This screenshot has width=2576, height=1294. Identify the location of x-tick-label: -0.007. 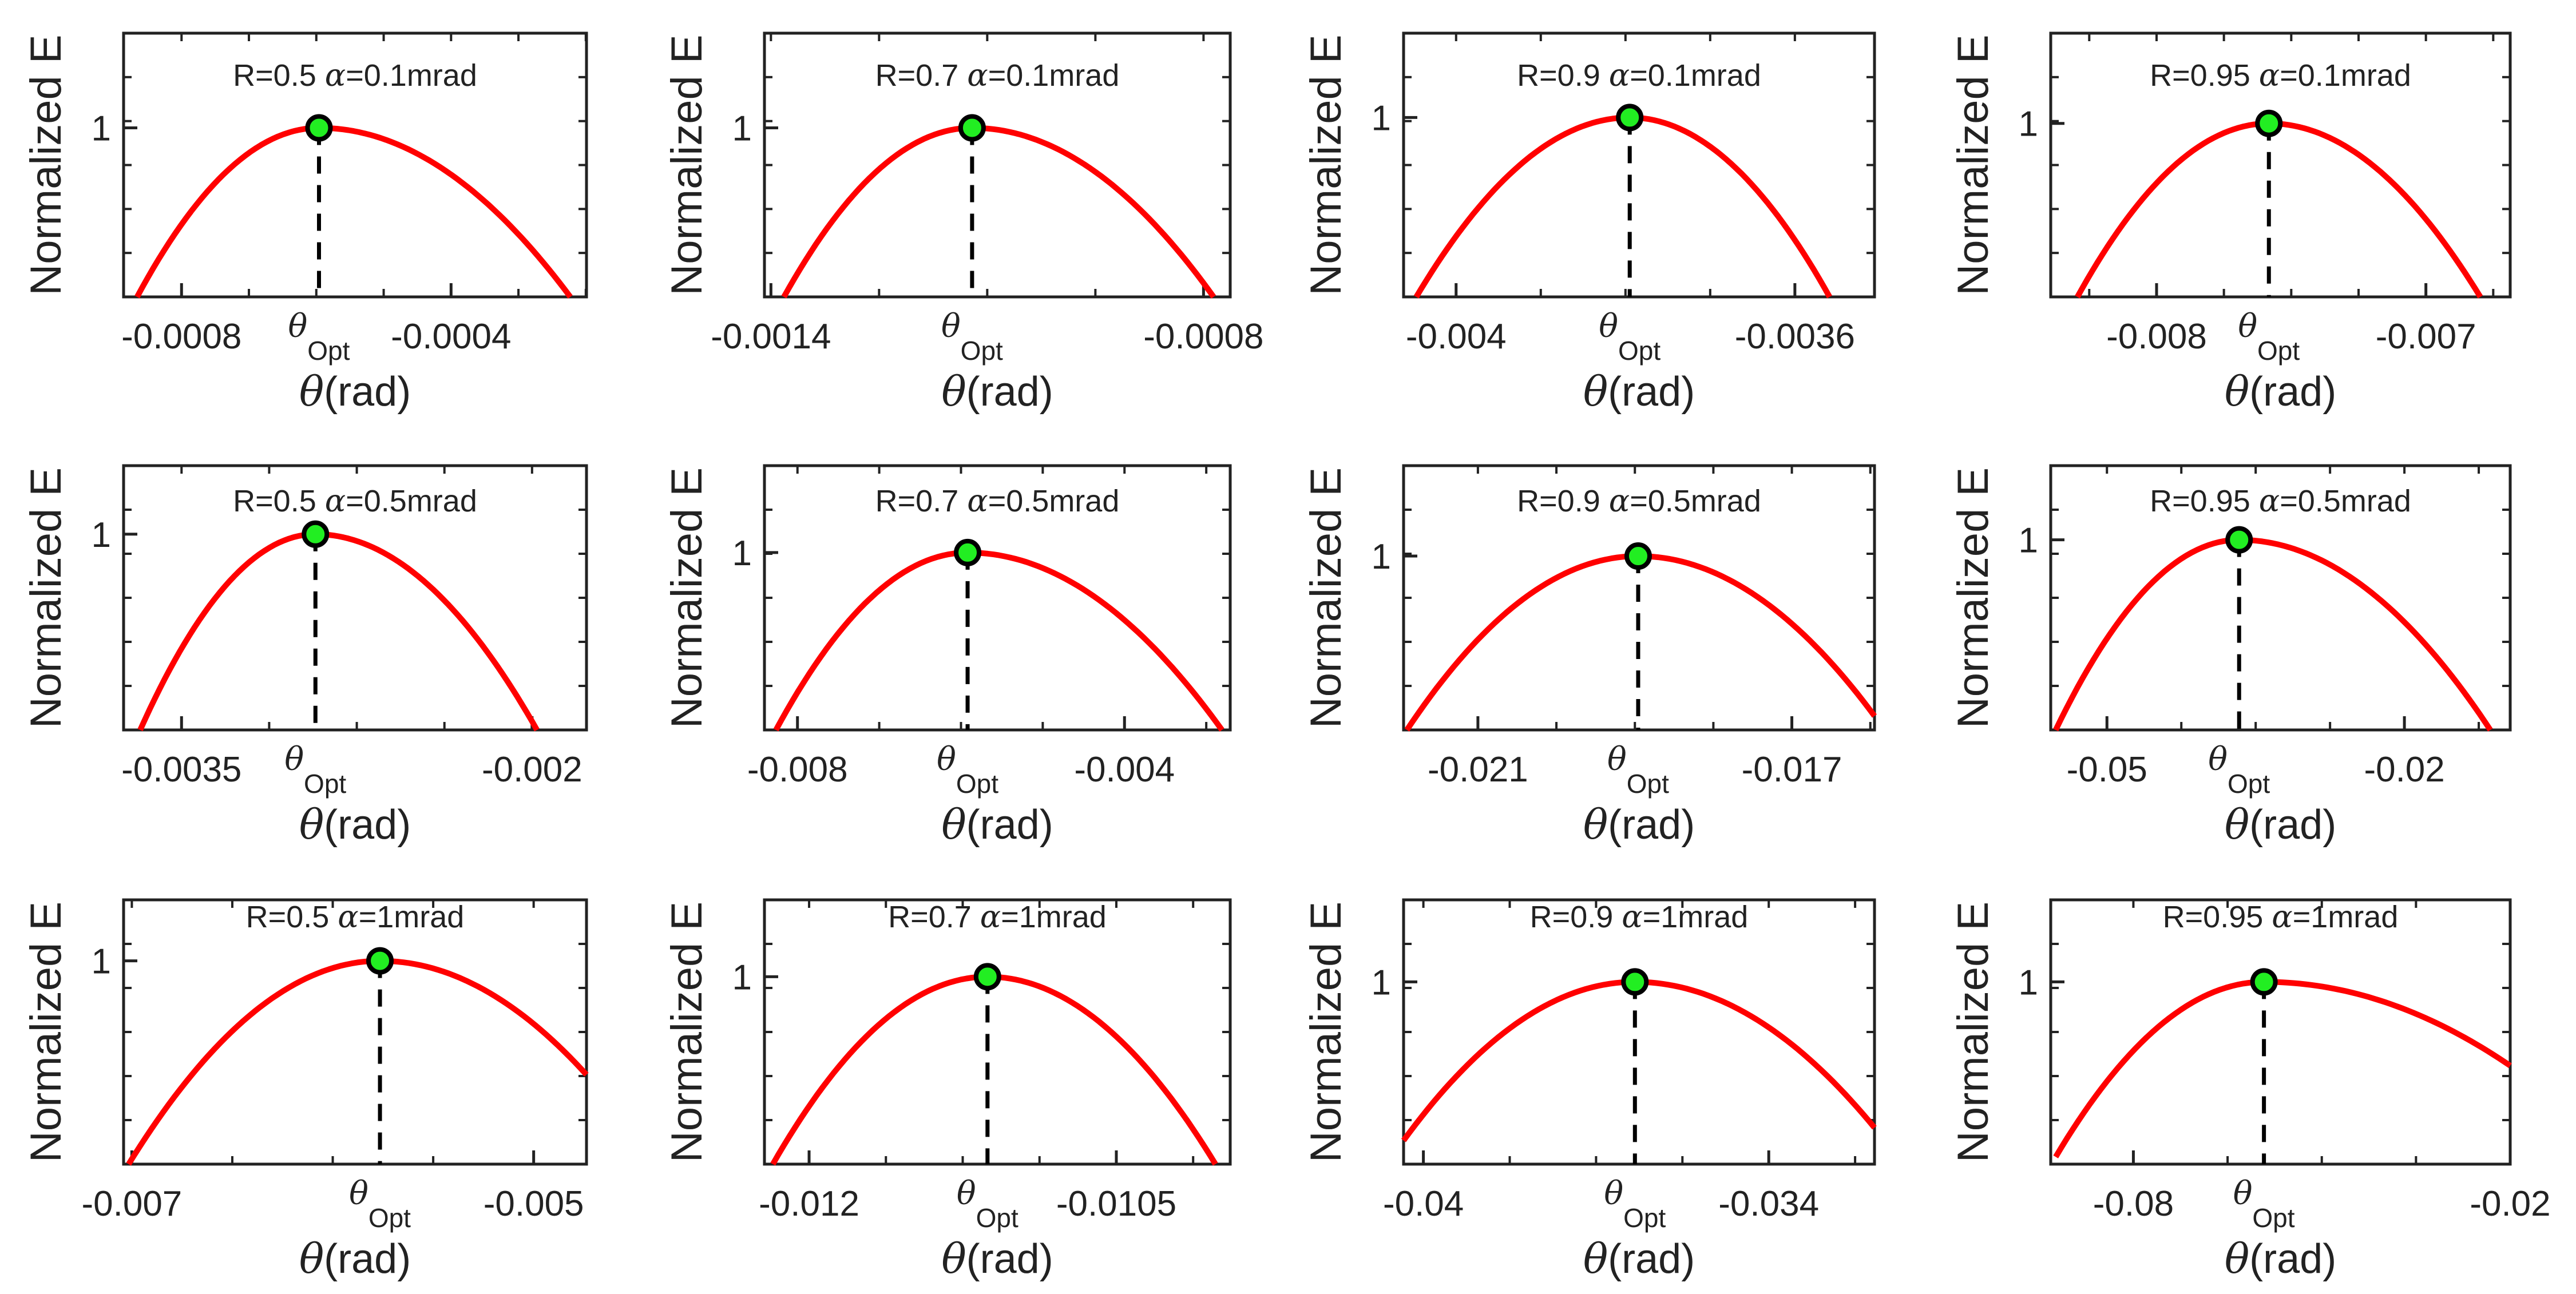
(2426, 336).